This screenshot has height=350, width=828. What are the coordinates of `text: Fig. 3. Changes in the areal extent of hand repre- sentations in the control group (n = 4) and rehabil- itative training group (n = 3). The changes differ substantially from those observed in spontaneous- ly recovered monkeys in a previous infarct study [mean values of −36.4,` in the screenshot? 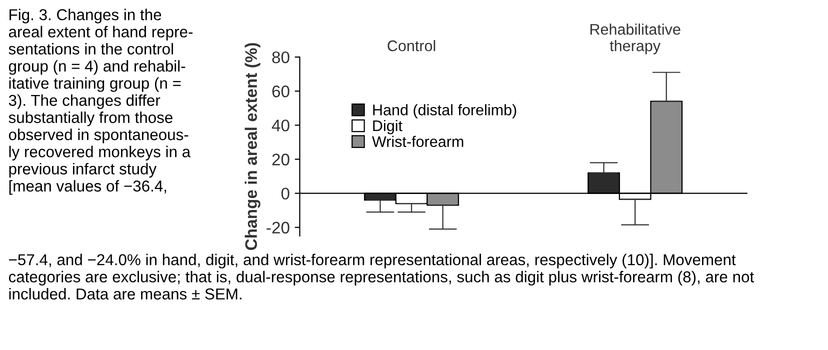 It's located at (100, 101).